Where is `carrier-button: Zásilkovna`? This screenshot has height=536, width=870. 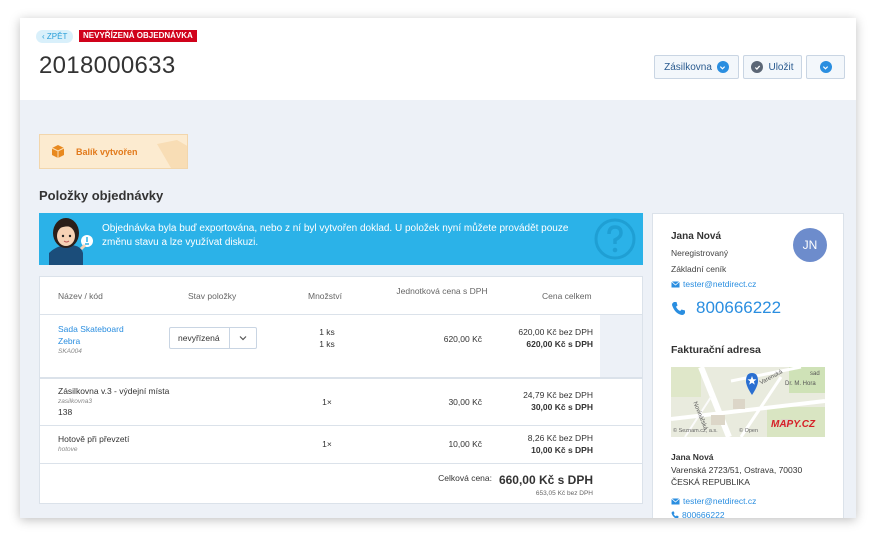
carrier-button: Zásilkovna is located at coordinates (696, 67).